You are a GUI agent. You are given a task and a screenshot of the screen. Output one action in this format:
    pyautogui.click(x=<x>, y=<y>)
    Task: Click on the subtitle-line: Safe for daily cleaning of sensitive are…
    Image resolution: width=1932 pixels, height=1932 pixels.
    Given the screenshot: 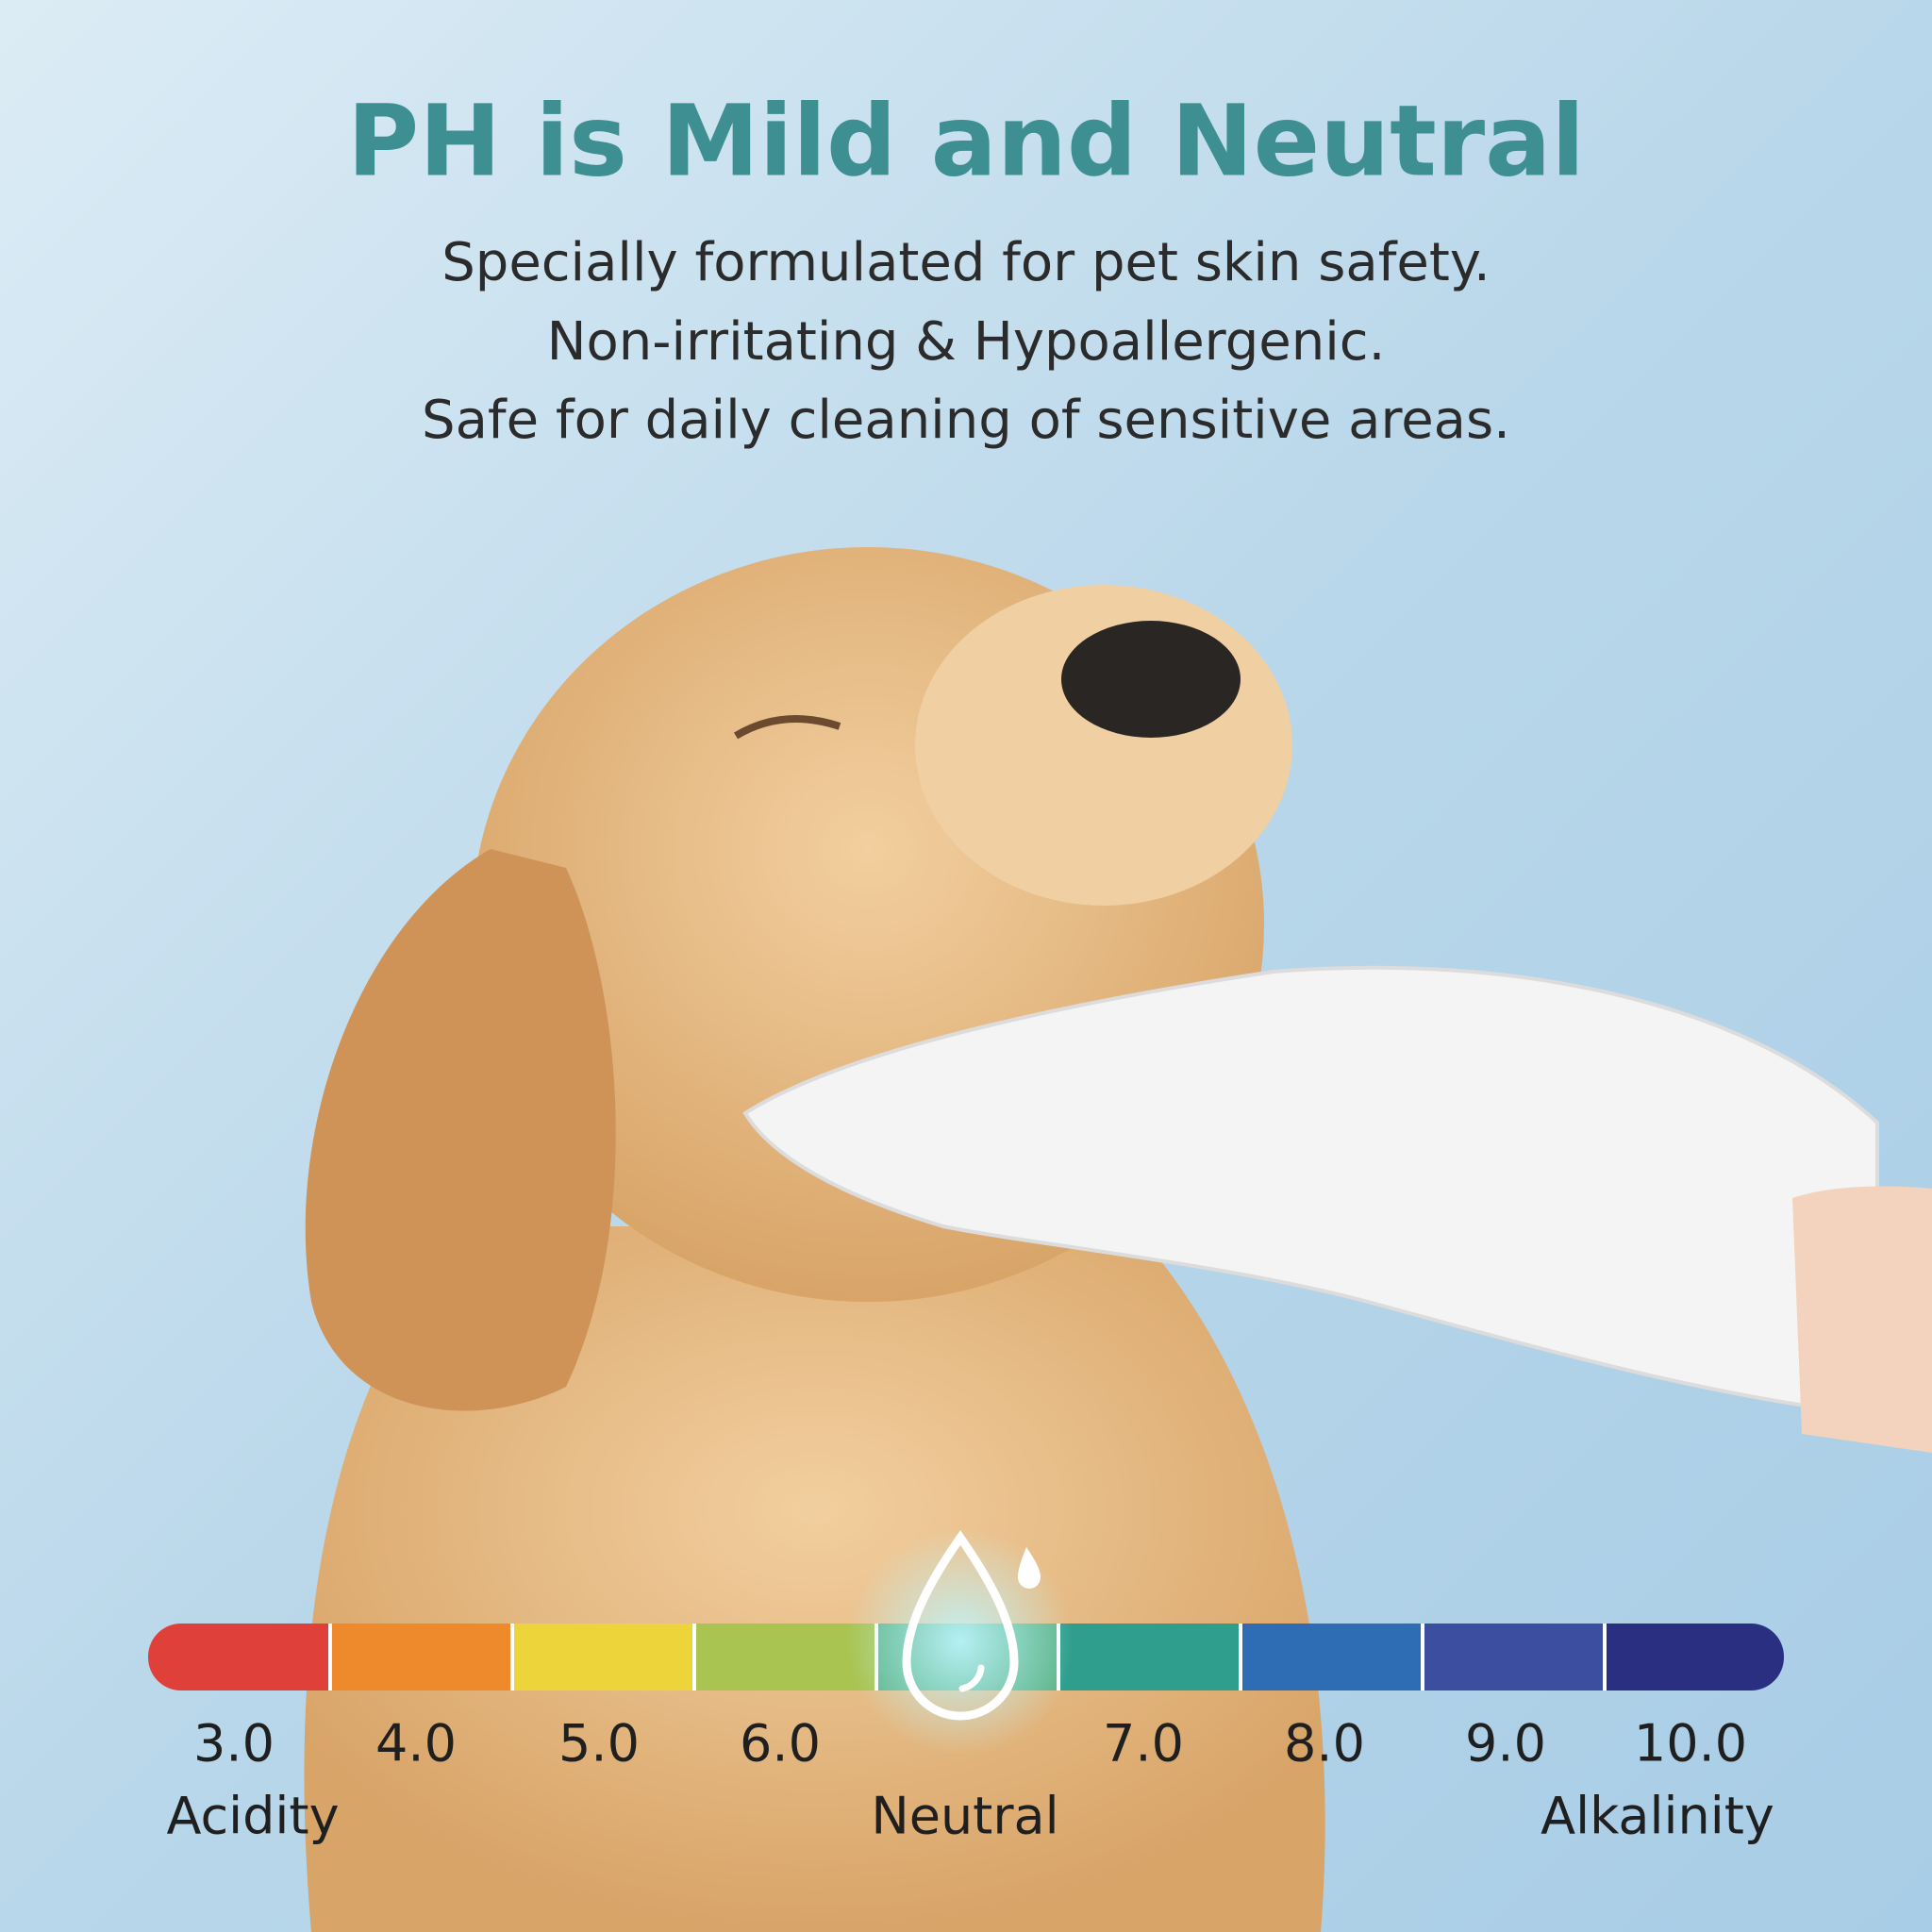 What is the action you would take?
    pyautogui.click(x=966, y=421)
    